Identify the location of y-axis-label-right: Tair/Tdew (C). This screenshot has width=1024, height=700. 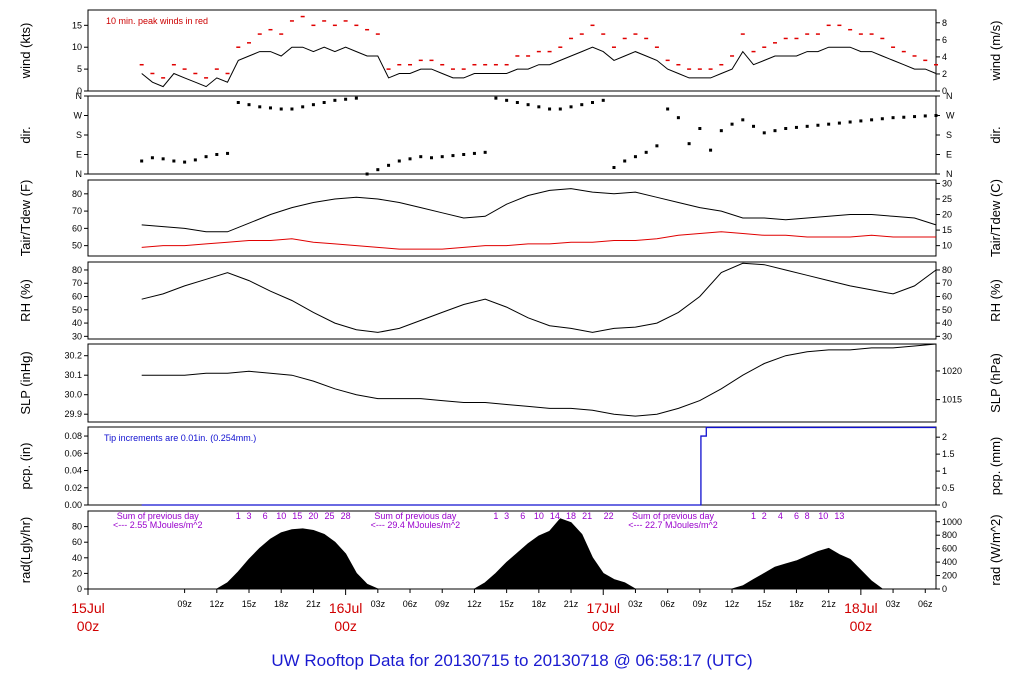
(995, 218).